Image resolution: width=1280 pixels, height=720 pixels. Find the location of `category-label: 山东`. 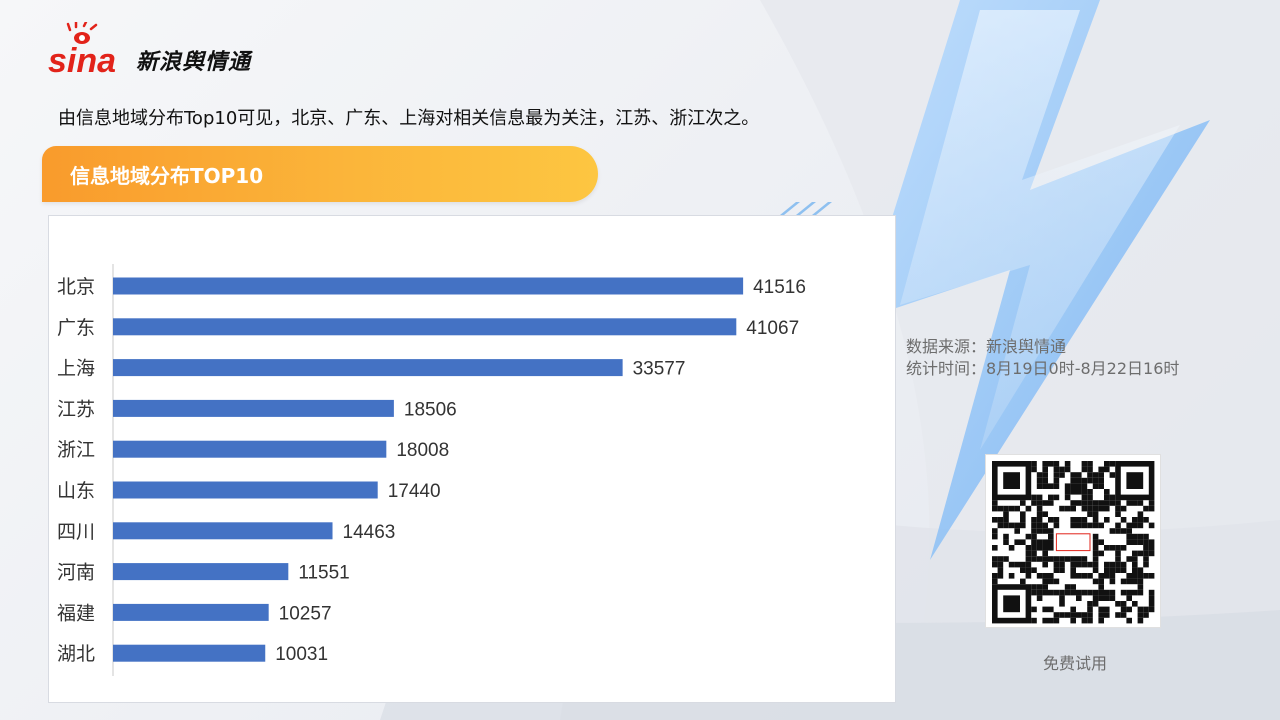

category-label: 山东 is located at coordinates (76, 491).